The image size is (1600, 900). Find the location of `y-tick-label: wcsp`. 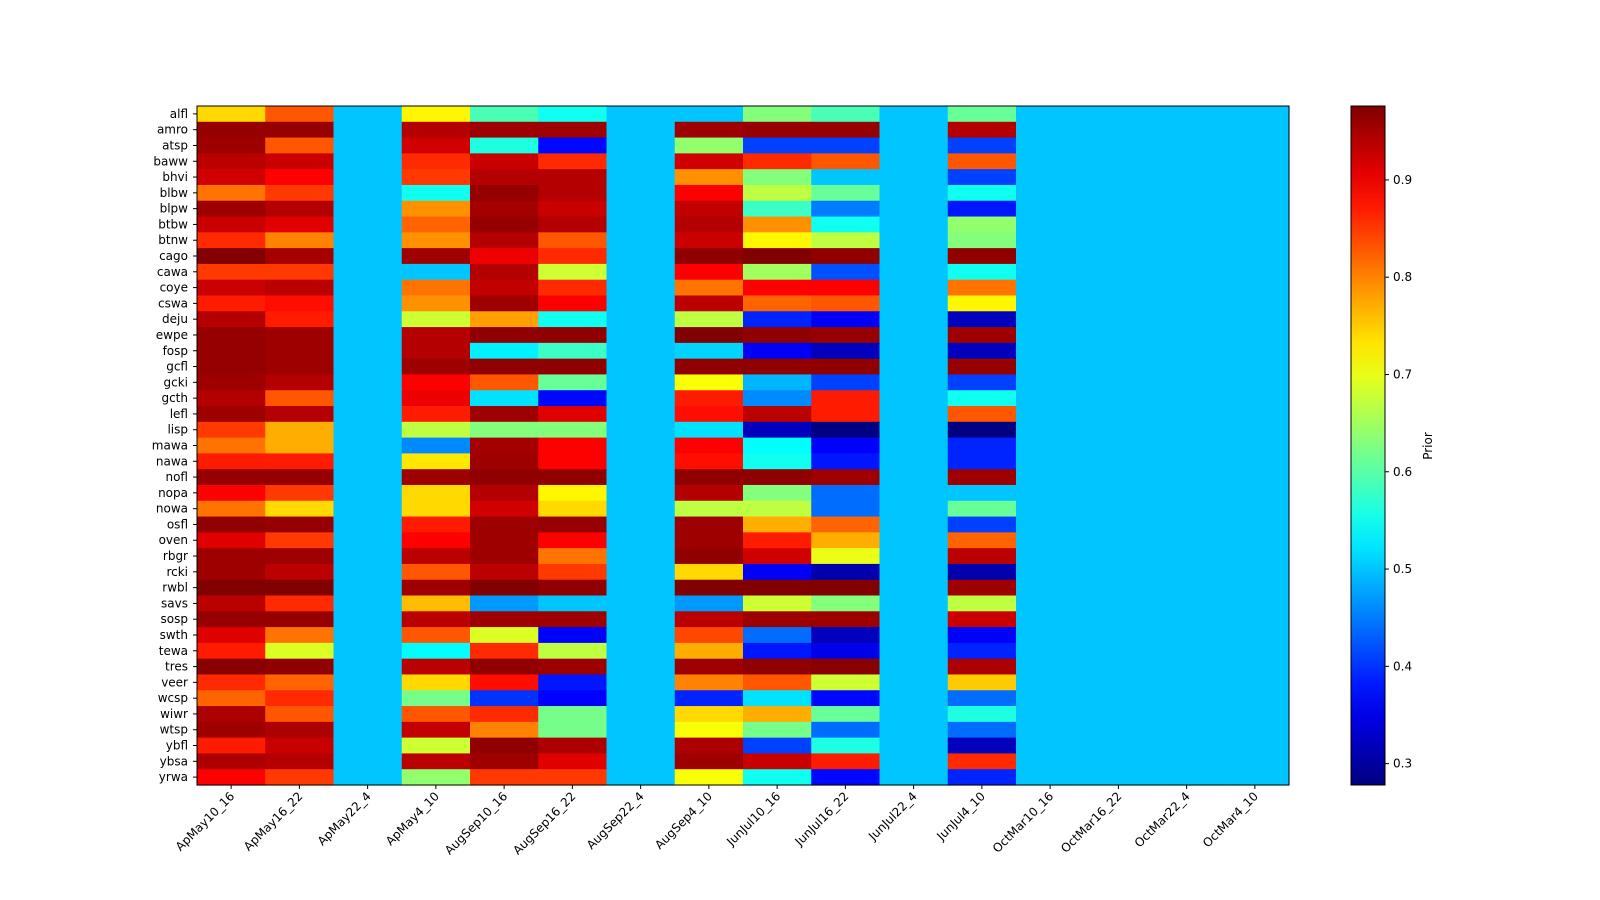

y-tick-label: wcsp is located at coordinates (173, 698).